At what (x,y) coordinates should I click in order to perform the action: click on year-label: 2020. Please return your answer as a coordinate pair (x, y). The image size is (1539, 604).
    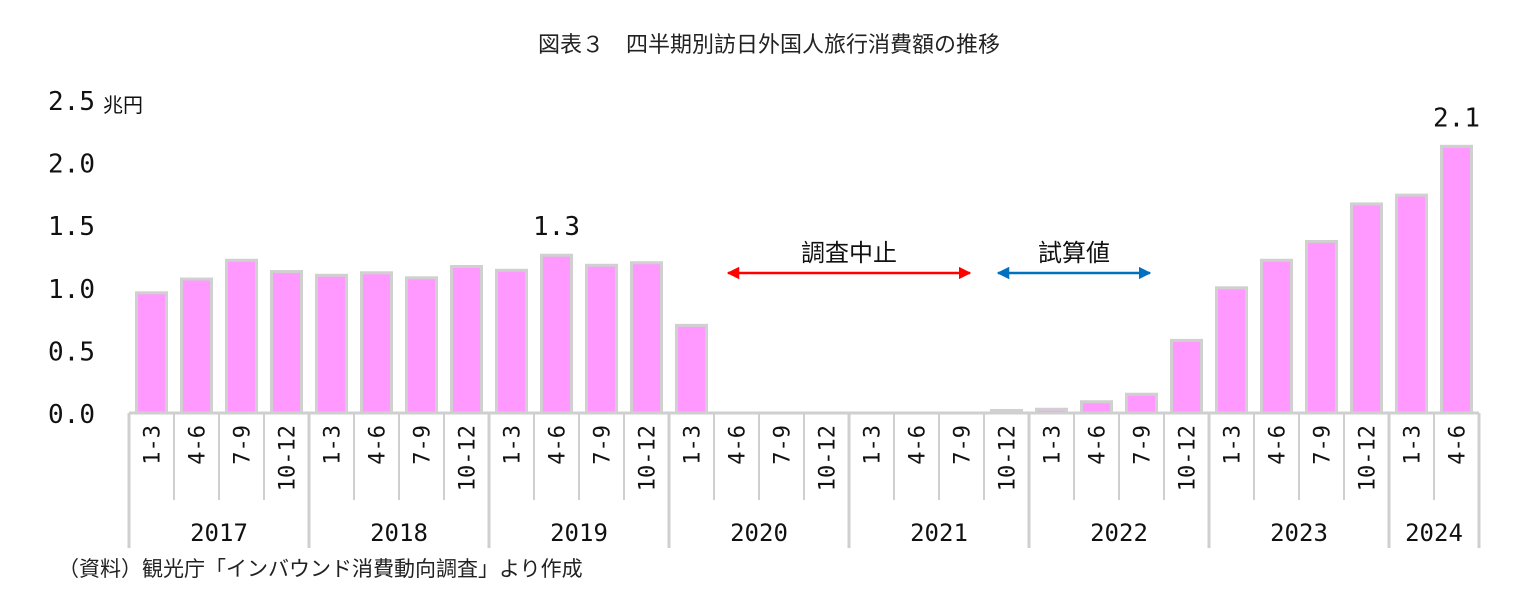
    Looking at the image, I should click on (759, 533).